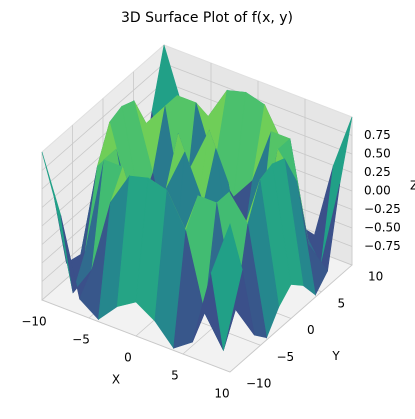 Image resolution: width=415 pixels, height=419 pixels. I want to click on chart-title: 3D Surface Plot of f(x, y), so click(207, 18).